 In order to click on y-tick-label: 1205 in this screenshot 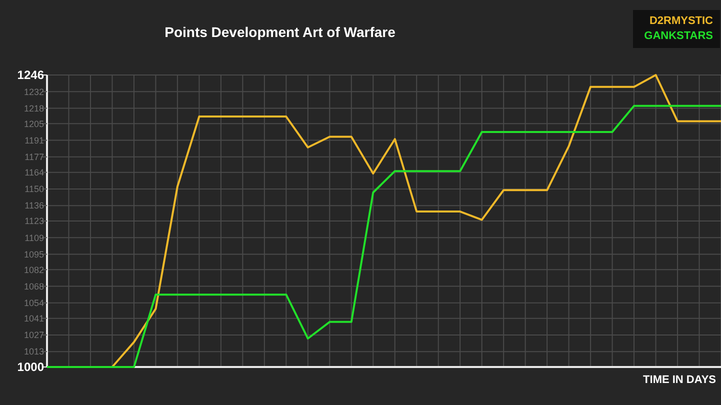, I will do `click(34, 123)`.